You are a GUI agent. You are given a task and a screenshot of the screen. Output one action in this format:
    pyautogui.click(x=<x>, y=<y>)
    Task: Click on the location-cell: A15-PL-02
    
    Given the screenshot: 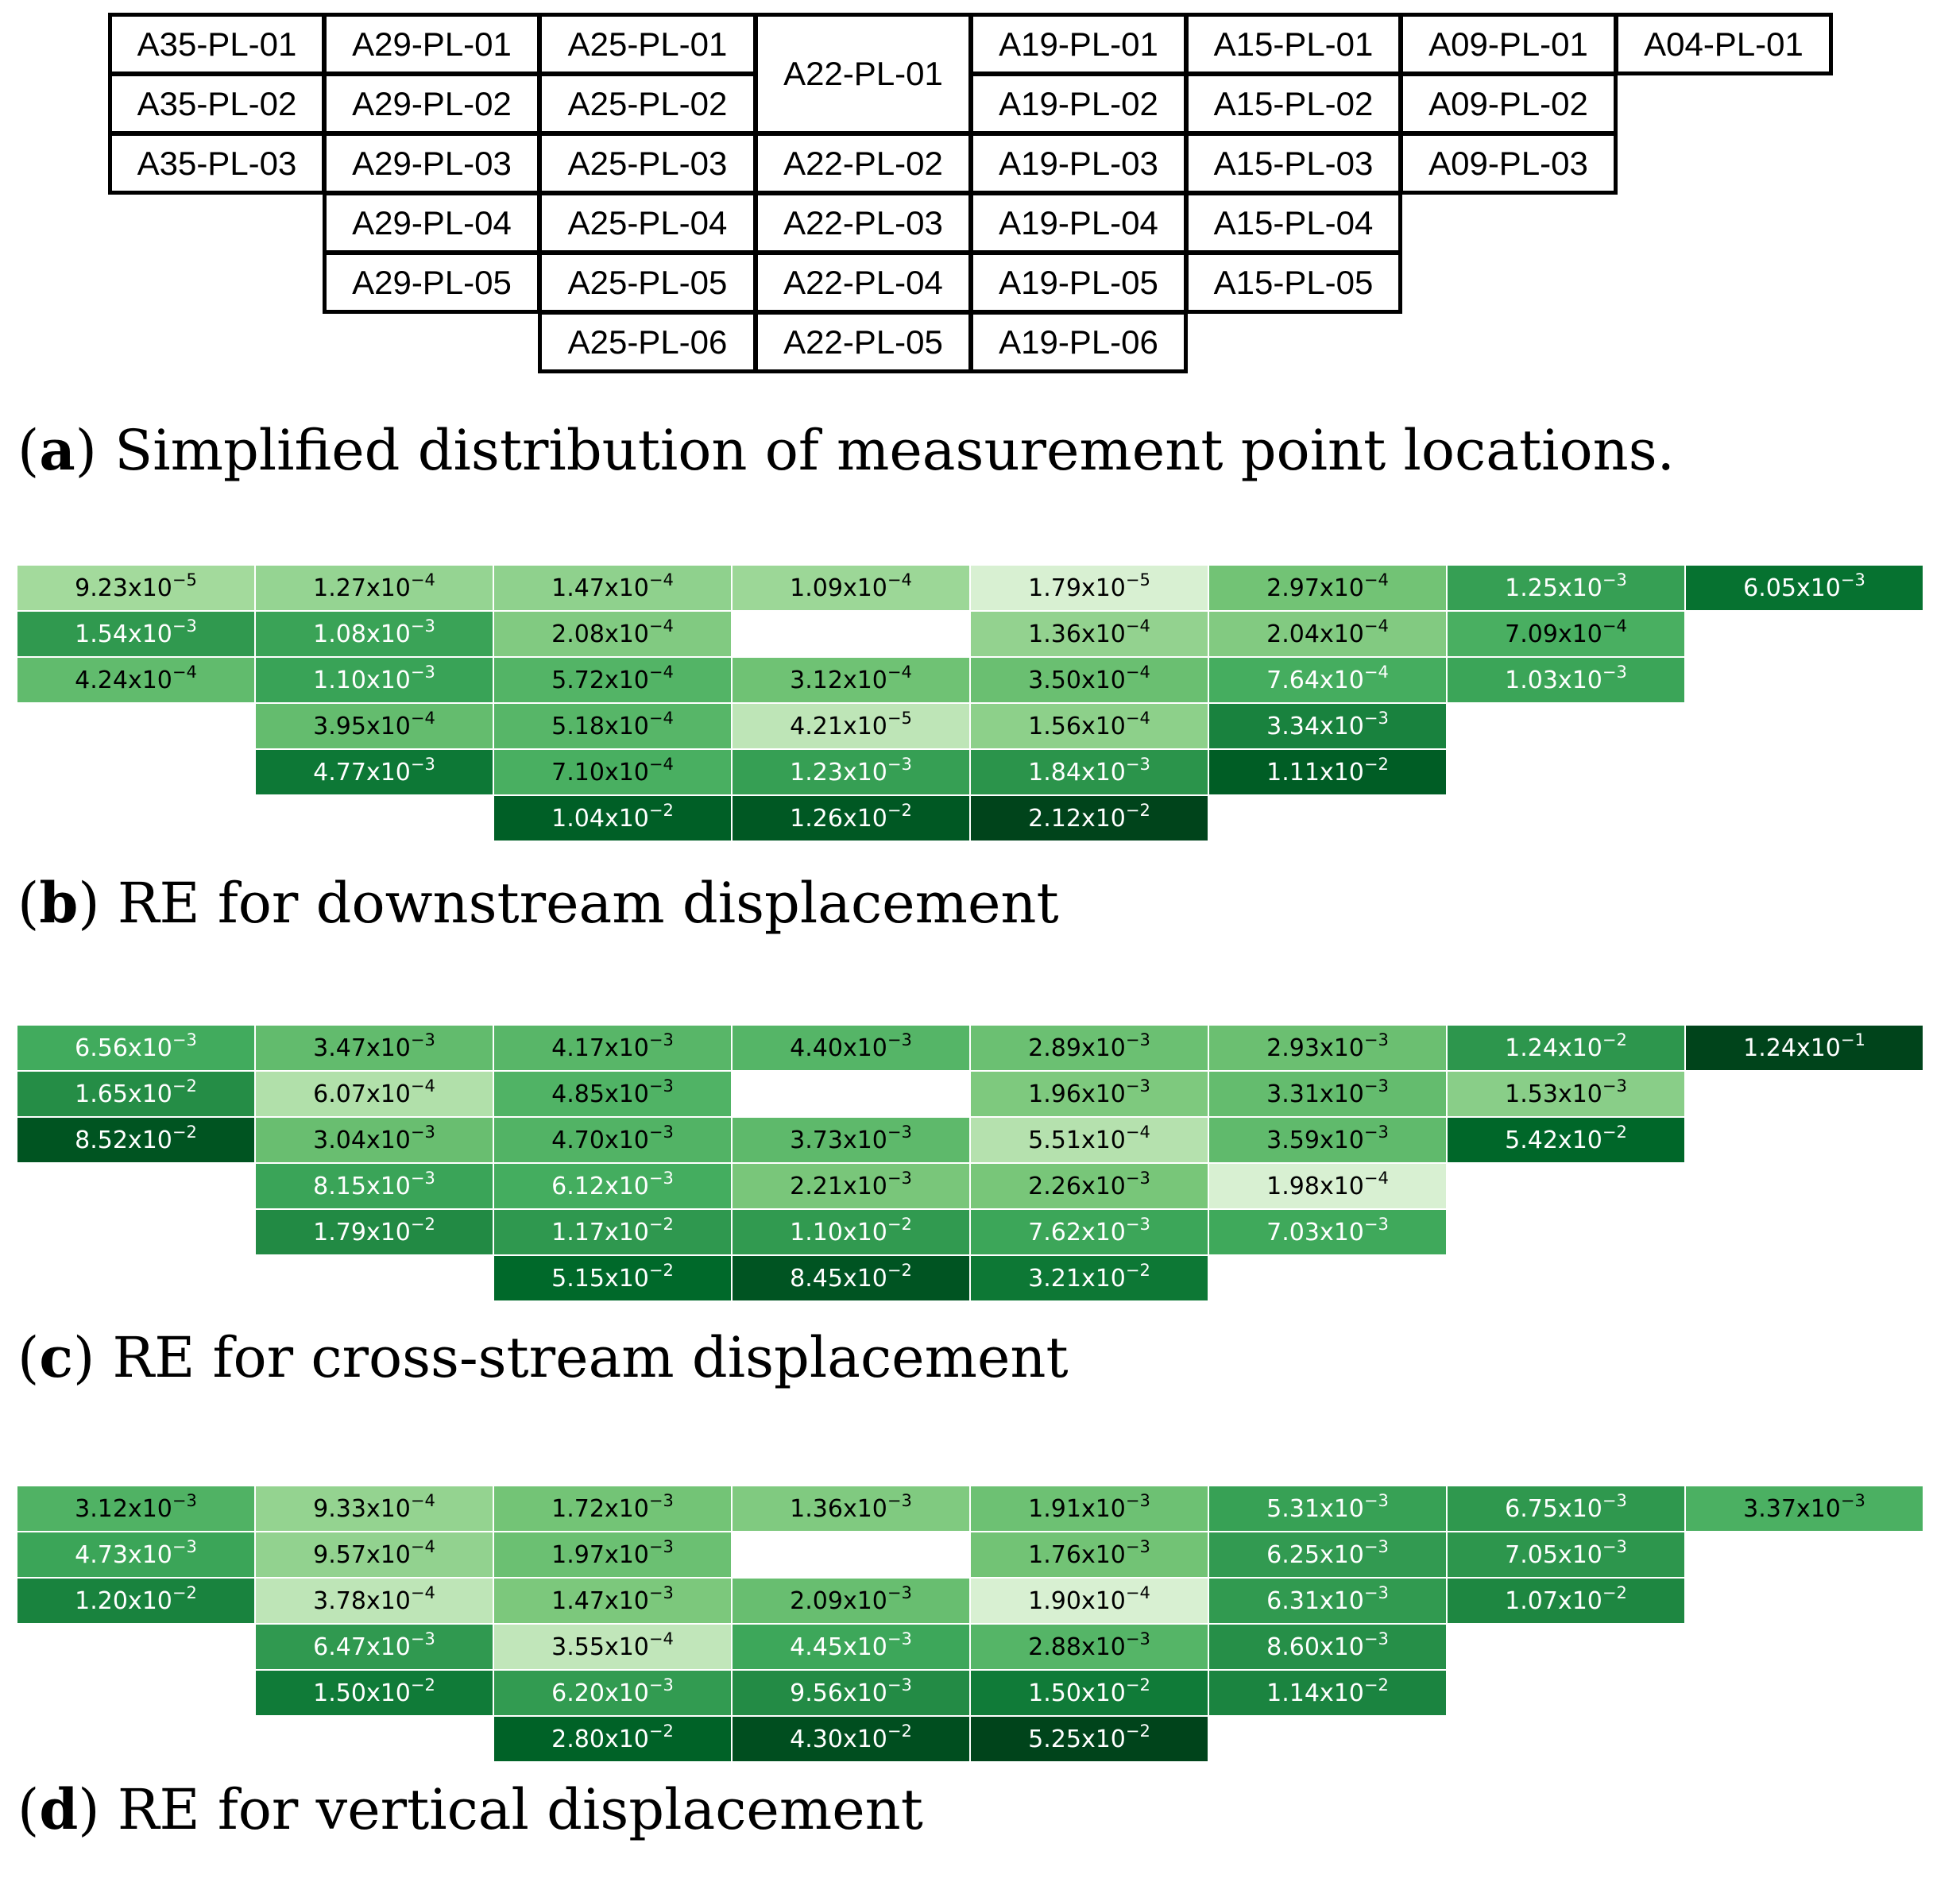 What is the action you would take?
    pyautogui.click(x=1293, y=104)
    